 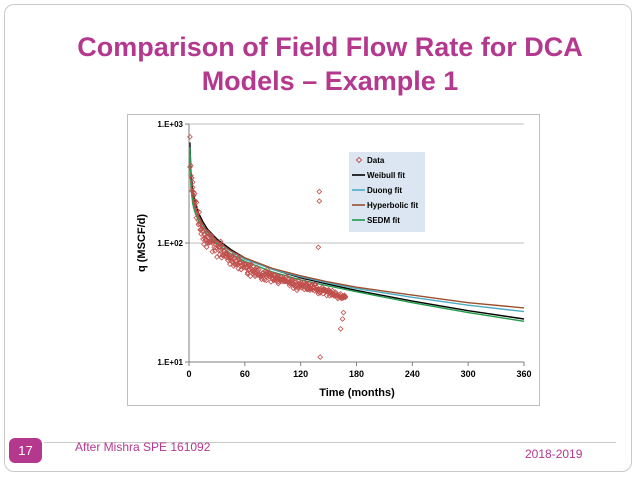 What do you see at coordinates (468, 374) in the screenshot?
I see `x-tick-label: 300` at bounding box center [468, 374].